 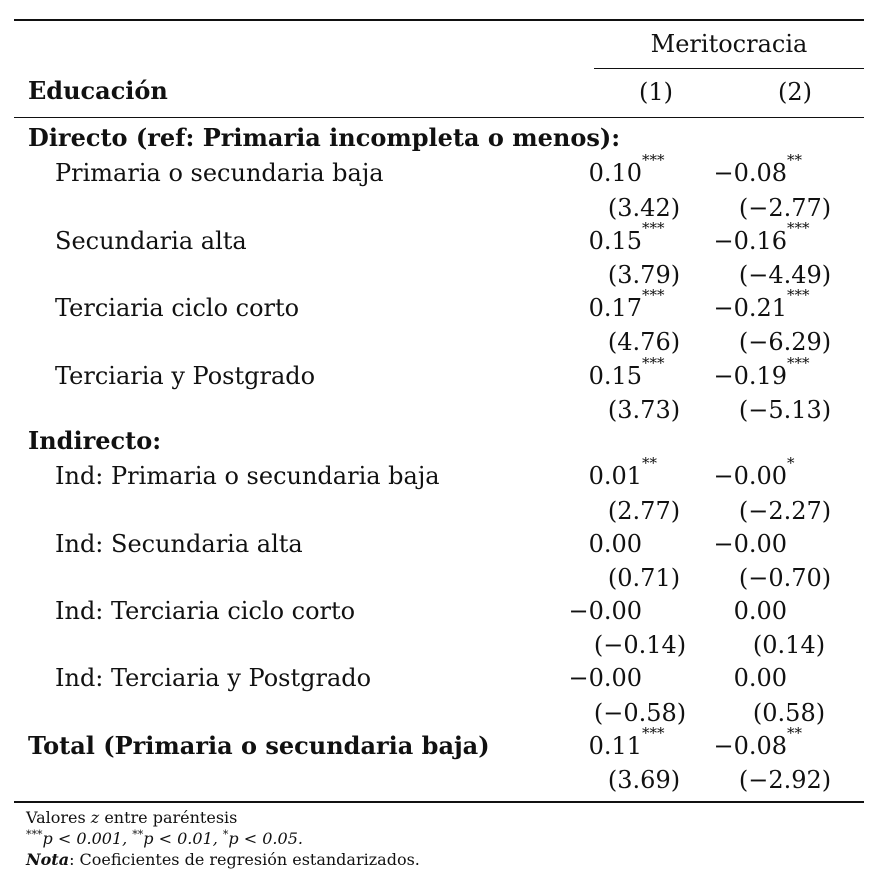 I want to click on coefficient: −0.16, so click(x=750, y=241).